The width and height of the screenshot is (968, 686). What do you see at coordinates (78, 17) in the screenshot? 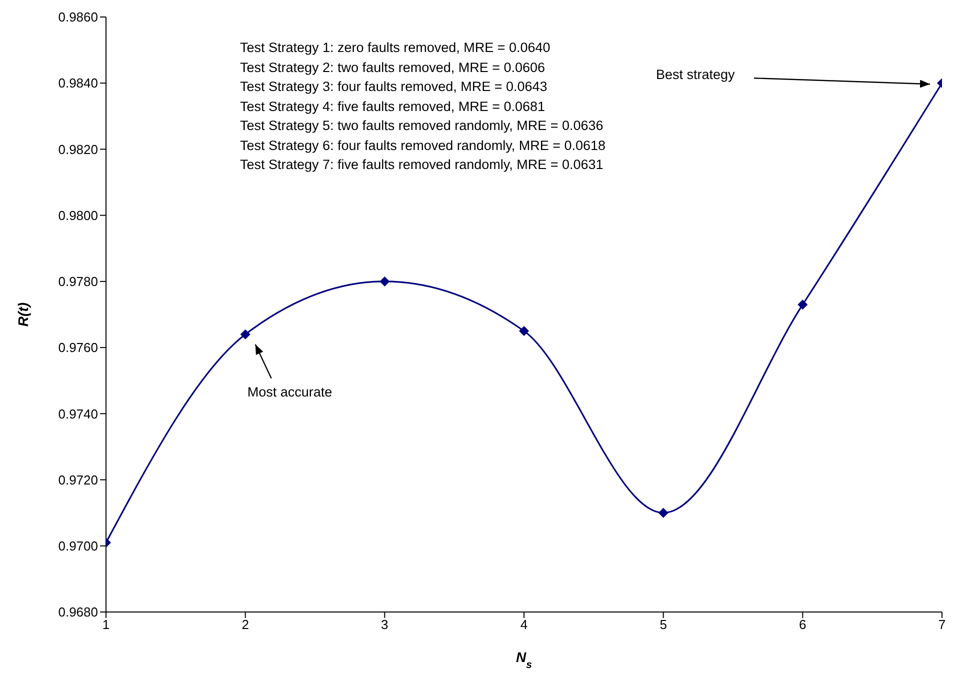
I see `y-tick-label: 0.9860` at bounding box center [78, 17].